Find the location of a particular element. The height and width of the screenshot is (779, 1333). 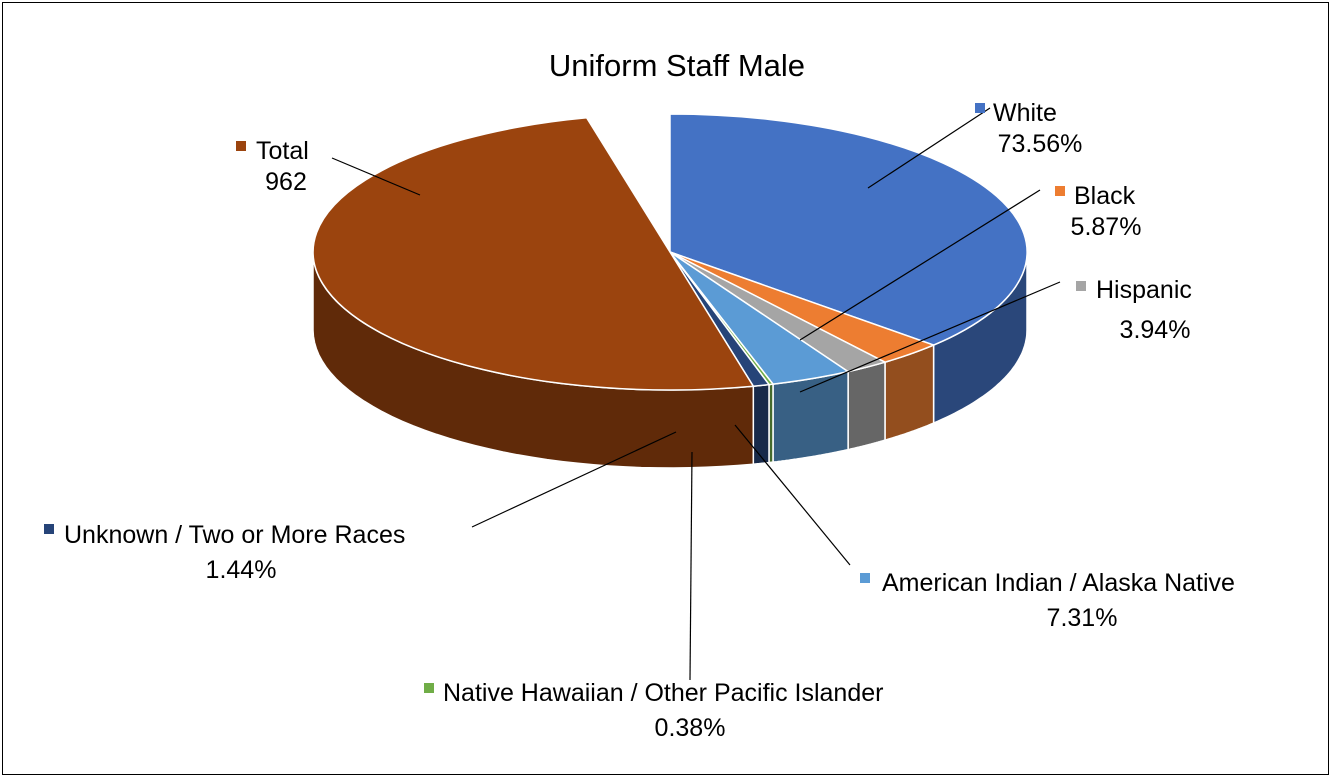

pie-side-unknown-two-or-more-races is located at coordinates (761, 424).